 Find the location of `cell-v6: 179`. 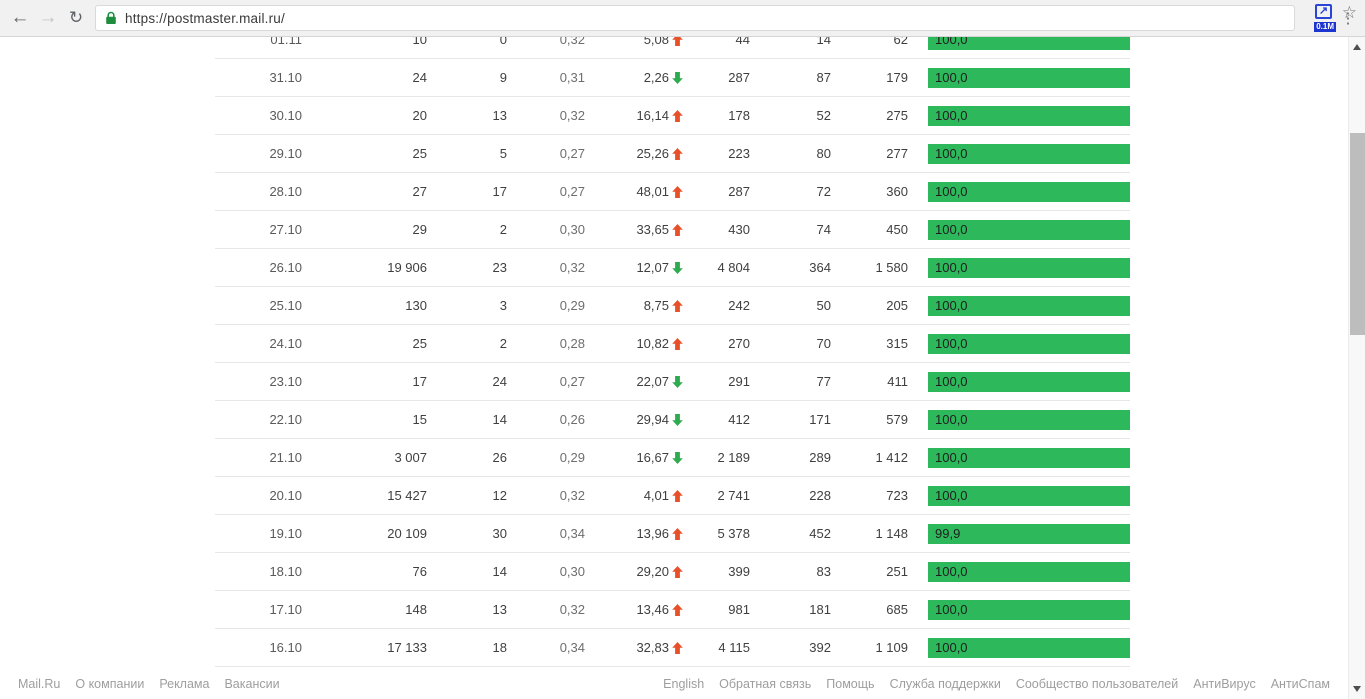

cell-v6: 179 is located at coordinates (897, 77).